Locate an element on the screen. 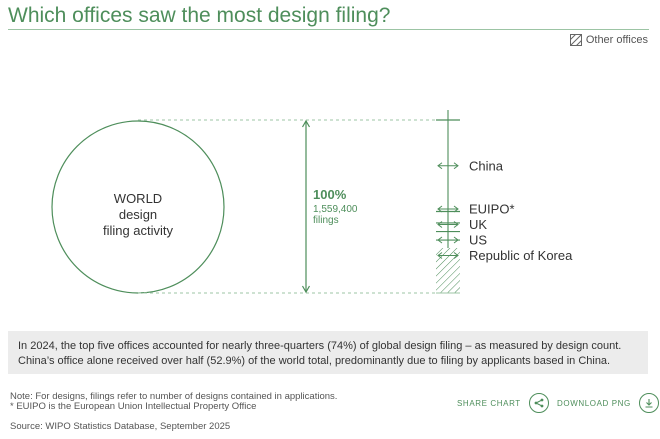 This screenshot has width=660, height=439. segment-arrow-head-left-uk is located at coordinates (440, 224).